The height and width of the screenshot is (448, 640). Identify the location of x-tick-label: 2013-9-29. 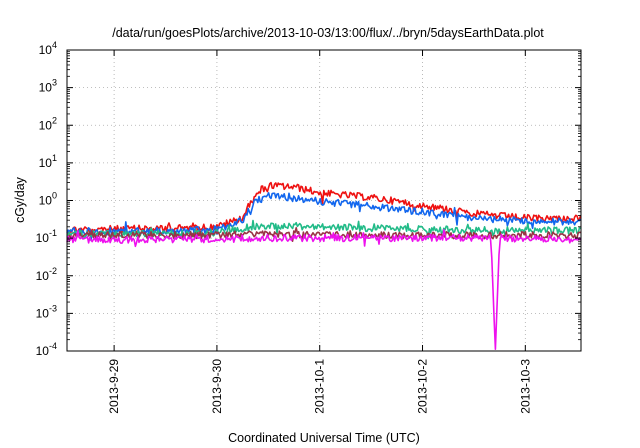
(114, 386).